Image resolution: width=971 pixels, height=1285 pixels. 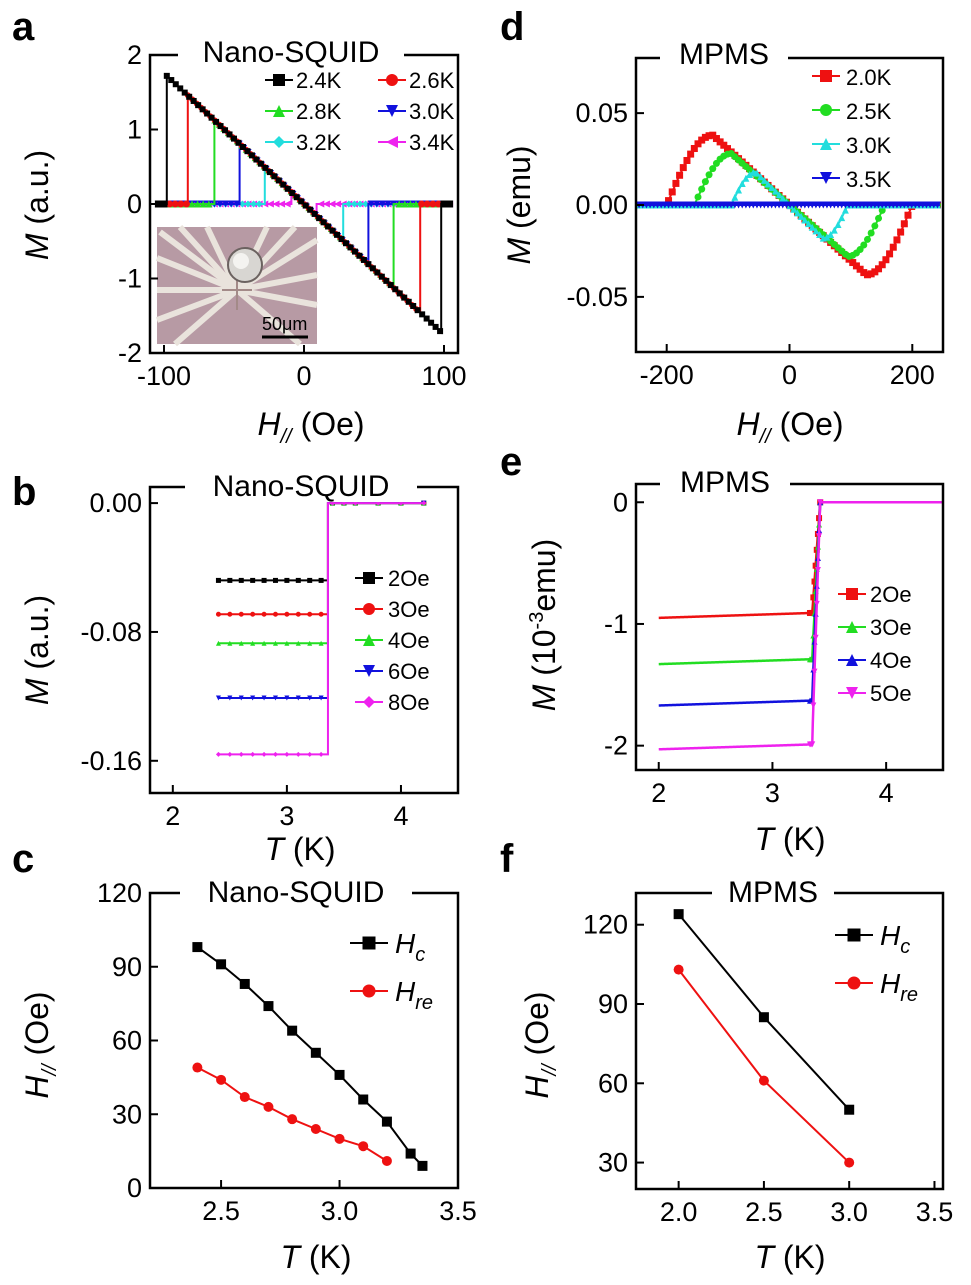 I want to click on panel-f-xlabel: T (K), so click(x=789, y=1257).